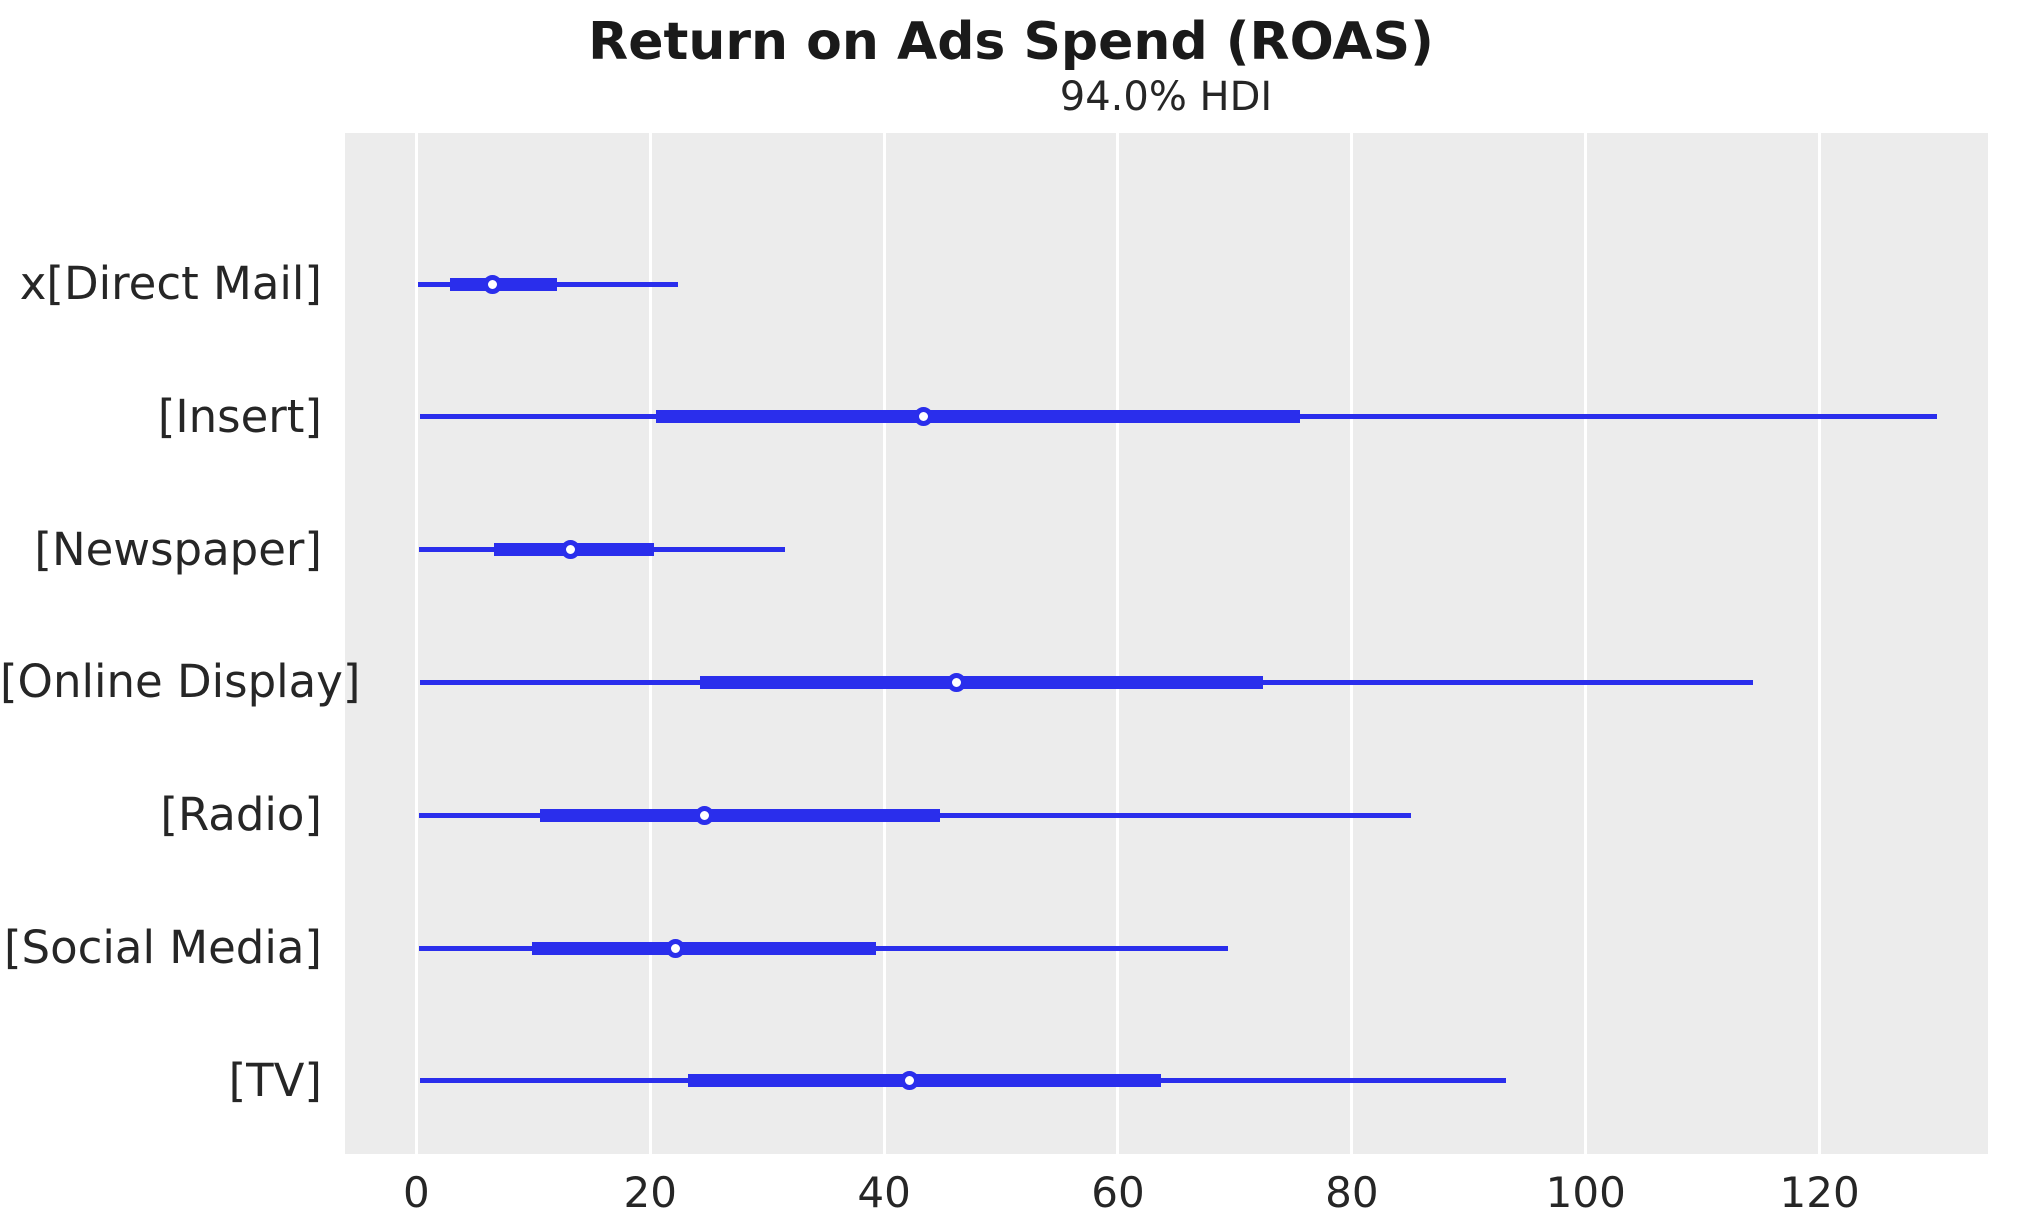 The width and height of the screenshot is (2023, 1223). I want to click on y-axis-label: [Online Display], so click(180, 682).